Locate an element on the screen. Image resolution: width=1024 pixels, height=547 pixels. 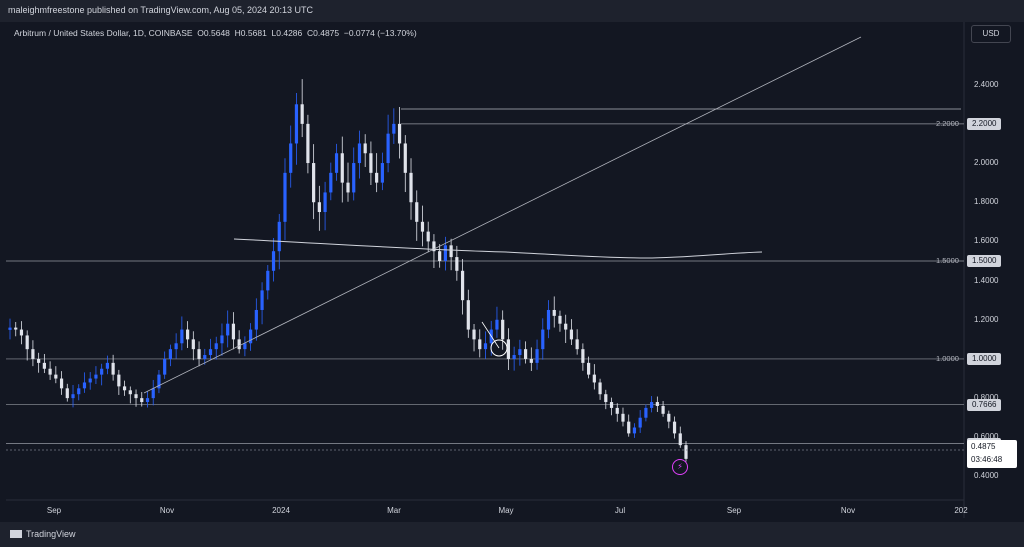
flash-icon: ⚡ is located at coordinates (680, 467).